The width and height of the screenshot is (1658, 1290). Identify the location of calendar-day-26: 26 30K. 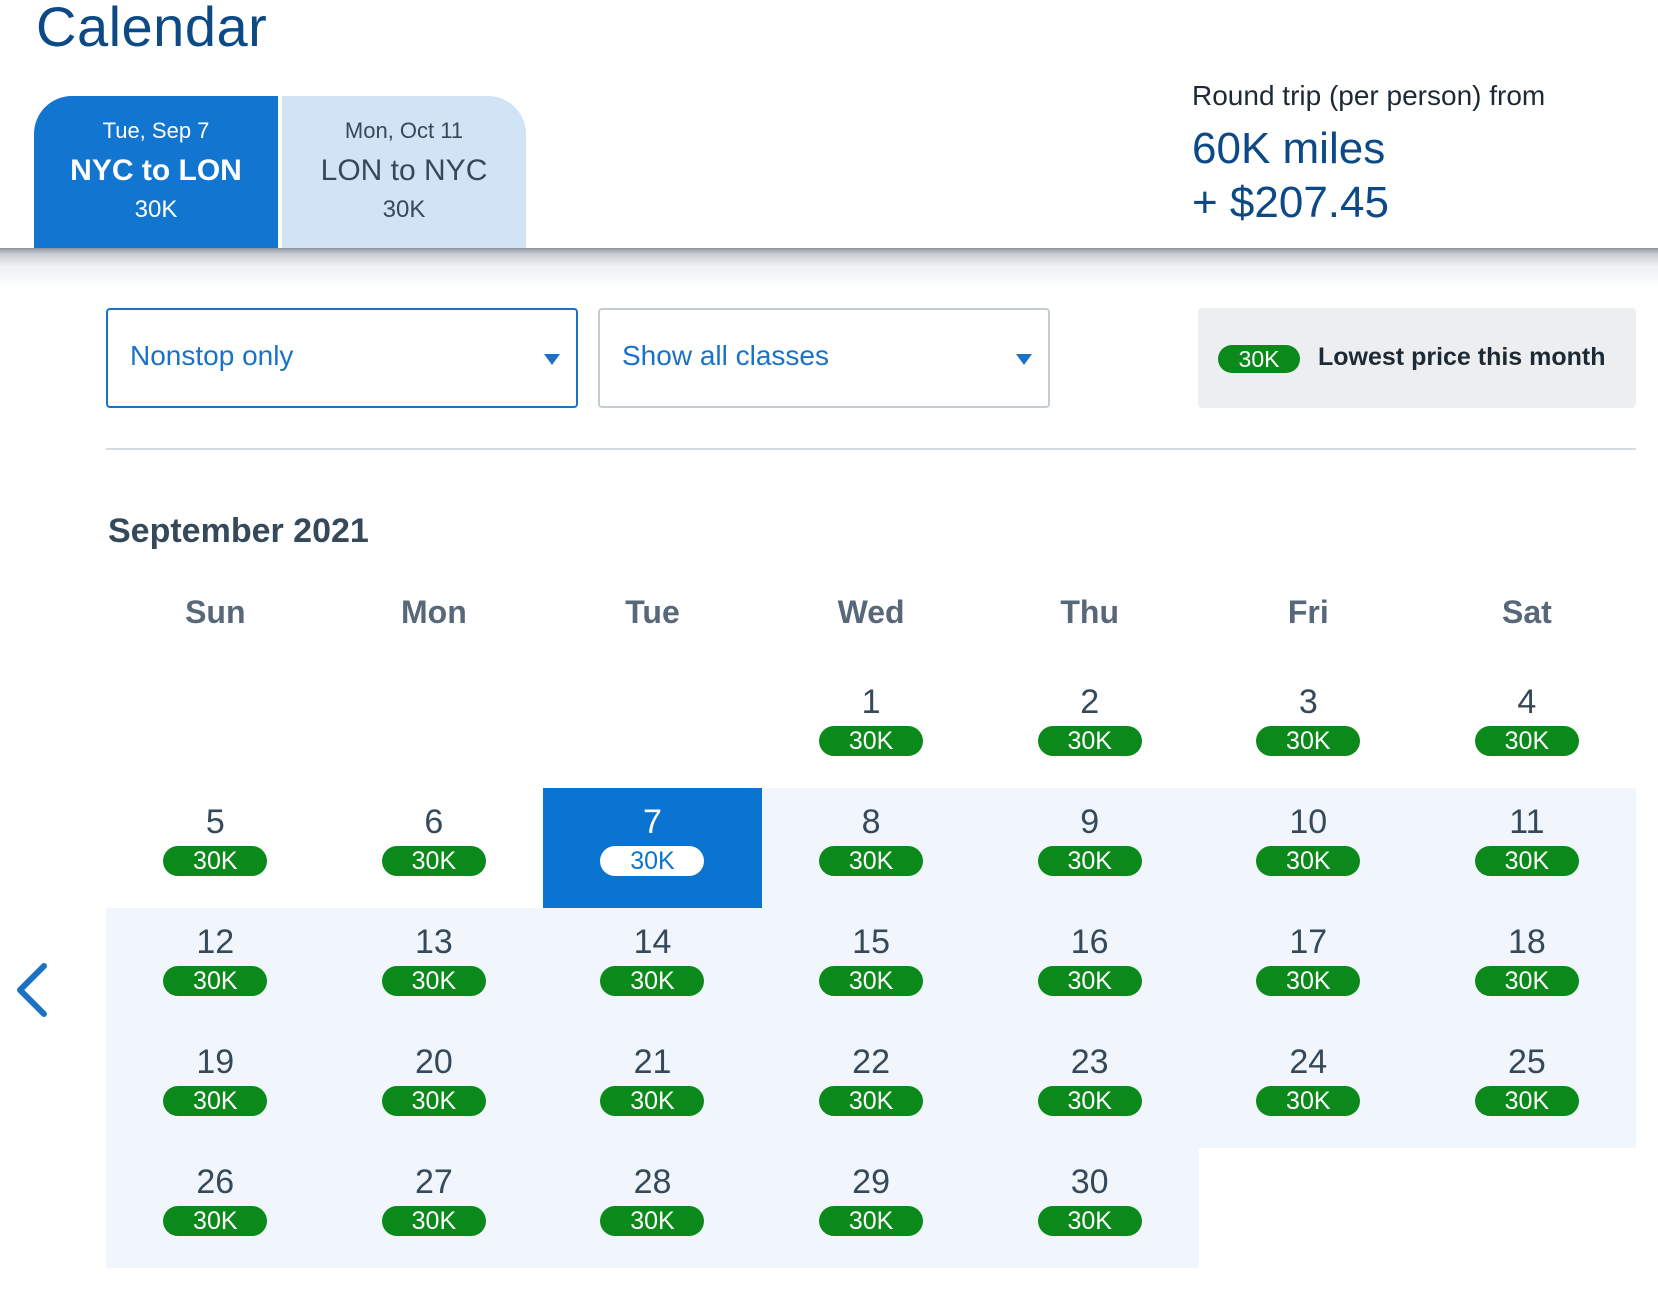
(215, 1208).